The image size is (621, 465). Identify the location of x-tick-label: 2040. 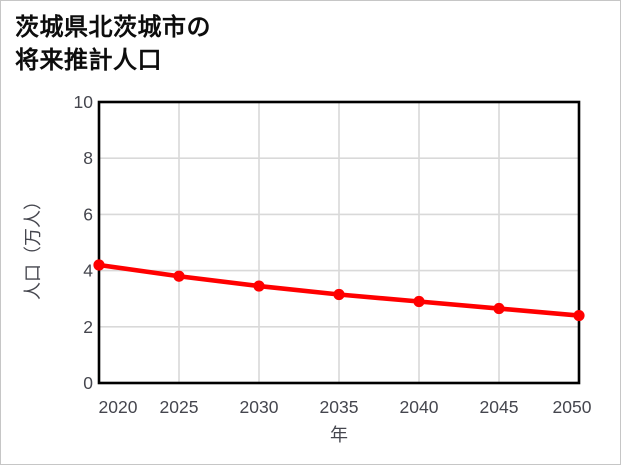
(419, 407).